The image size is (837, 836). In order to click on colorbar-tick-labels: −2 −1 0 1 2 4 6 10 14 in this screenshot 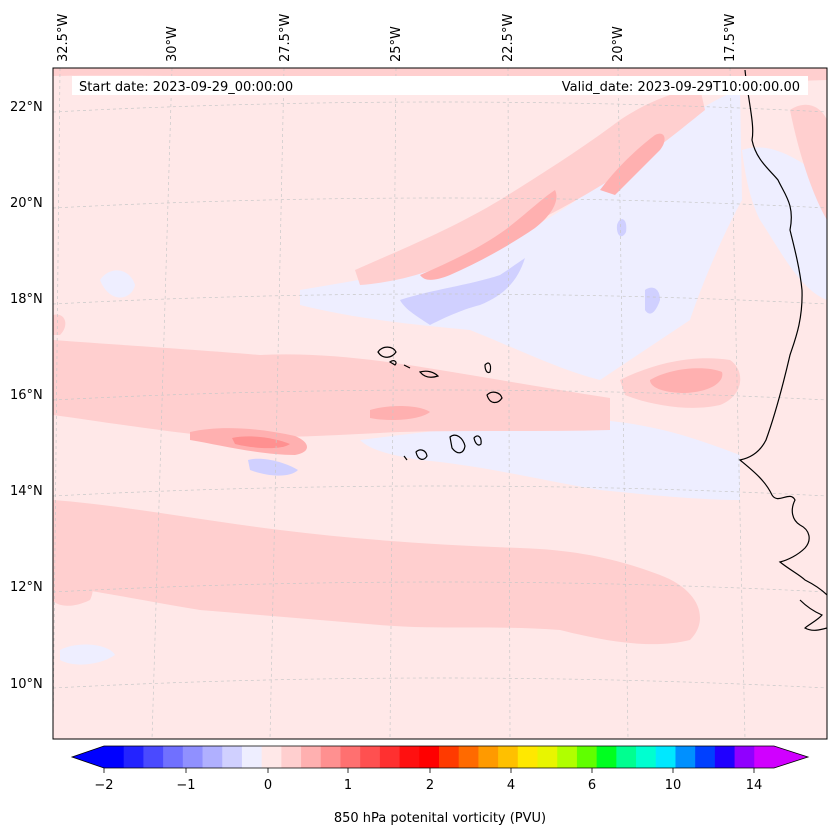, I will do `click(428, 785)`.